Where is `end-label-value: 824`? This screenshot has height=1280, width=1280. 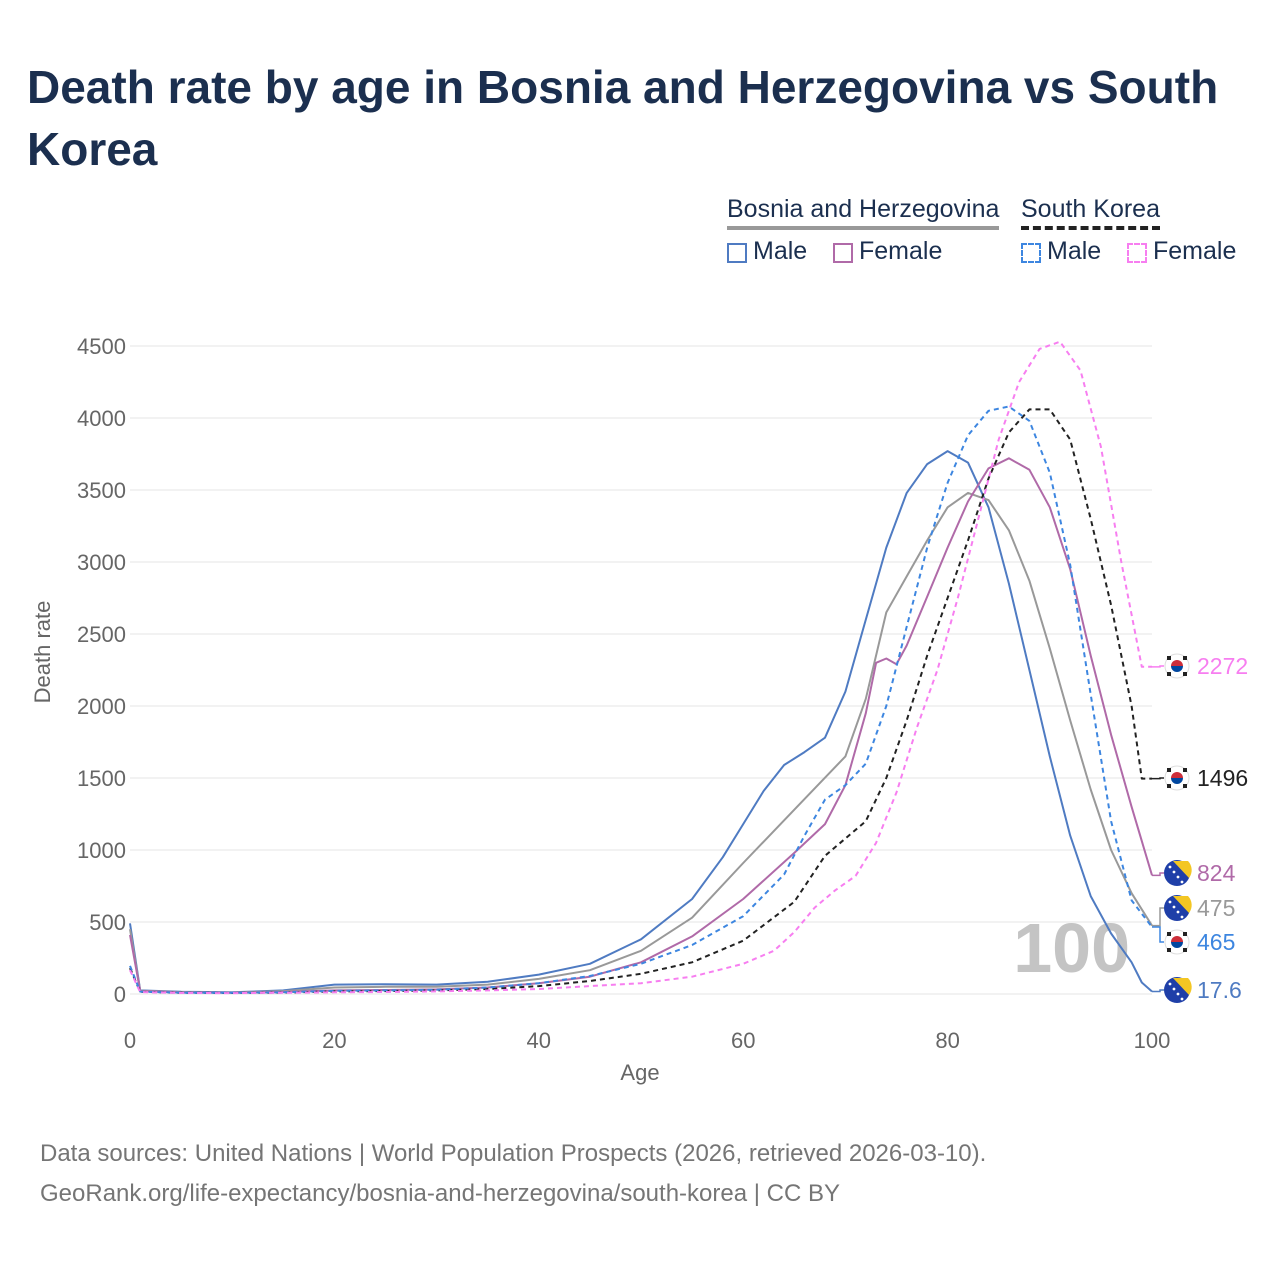
end-label-value: 824 is located at coordinates (1216, 873).